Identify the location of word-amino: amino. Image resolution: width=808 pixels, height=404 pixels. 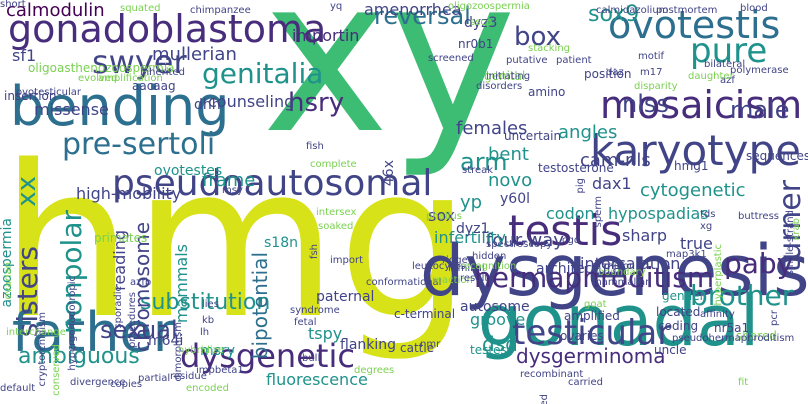
(547, 92).